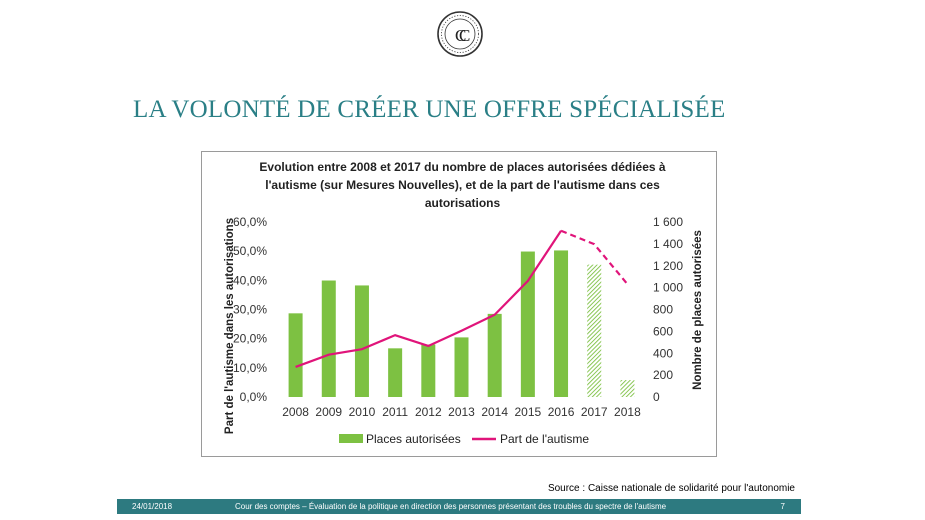 Image resolution: width=925 pixels, height=520 pixels. What do you see at coordinates (428, 412) in the screenshot?
I see `x-tick-2012: 2012` at bounding box center [428, 412].